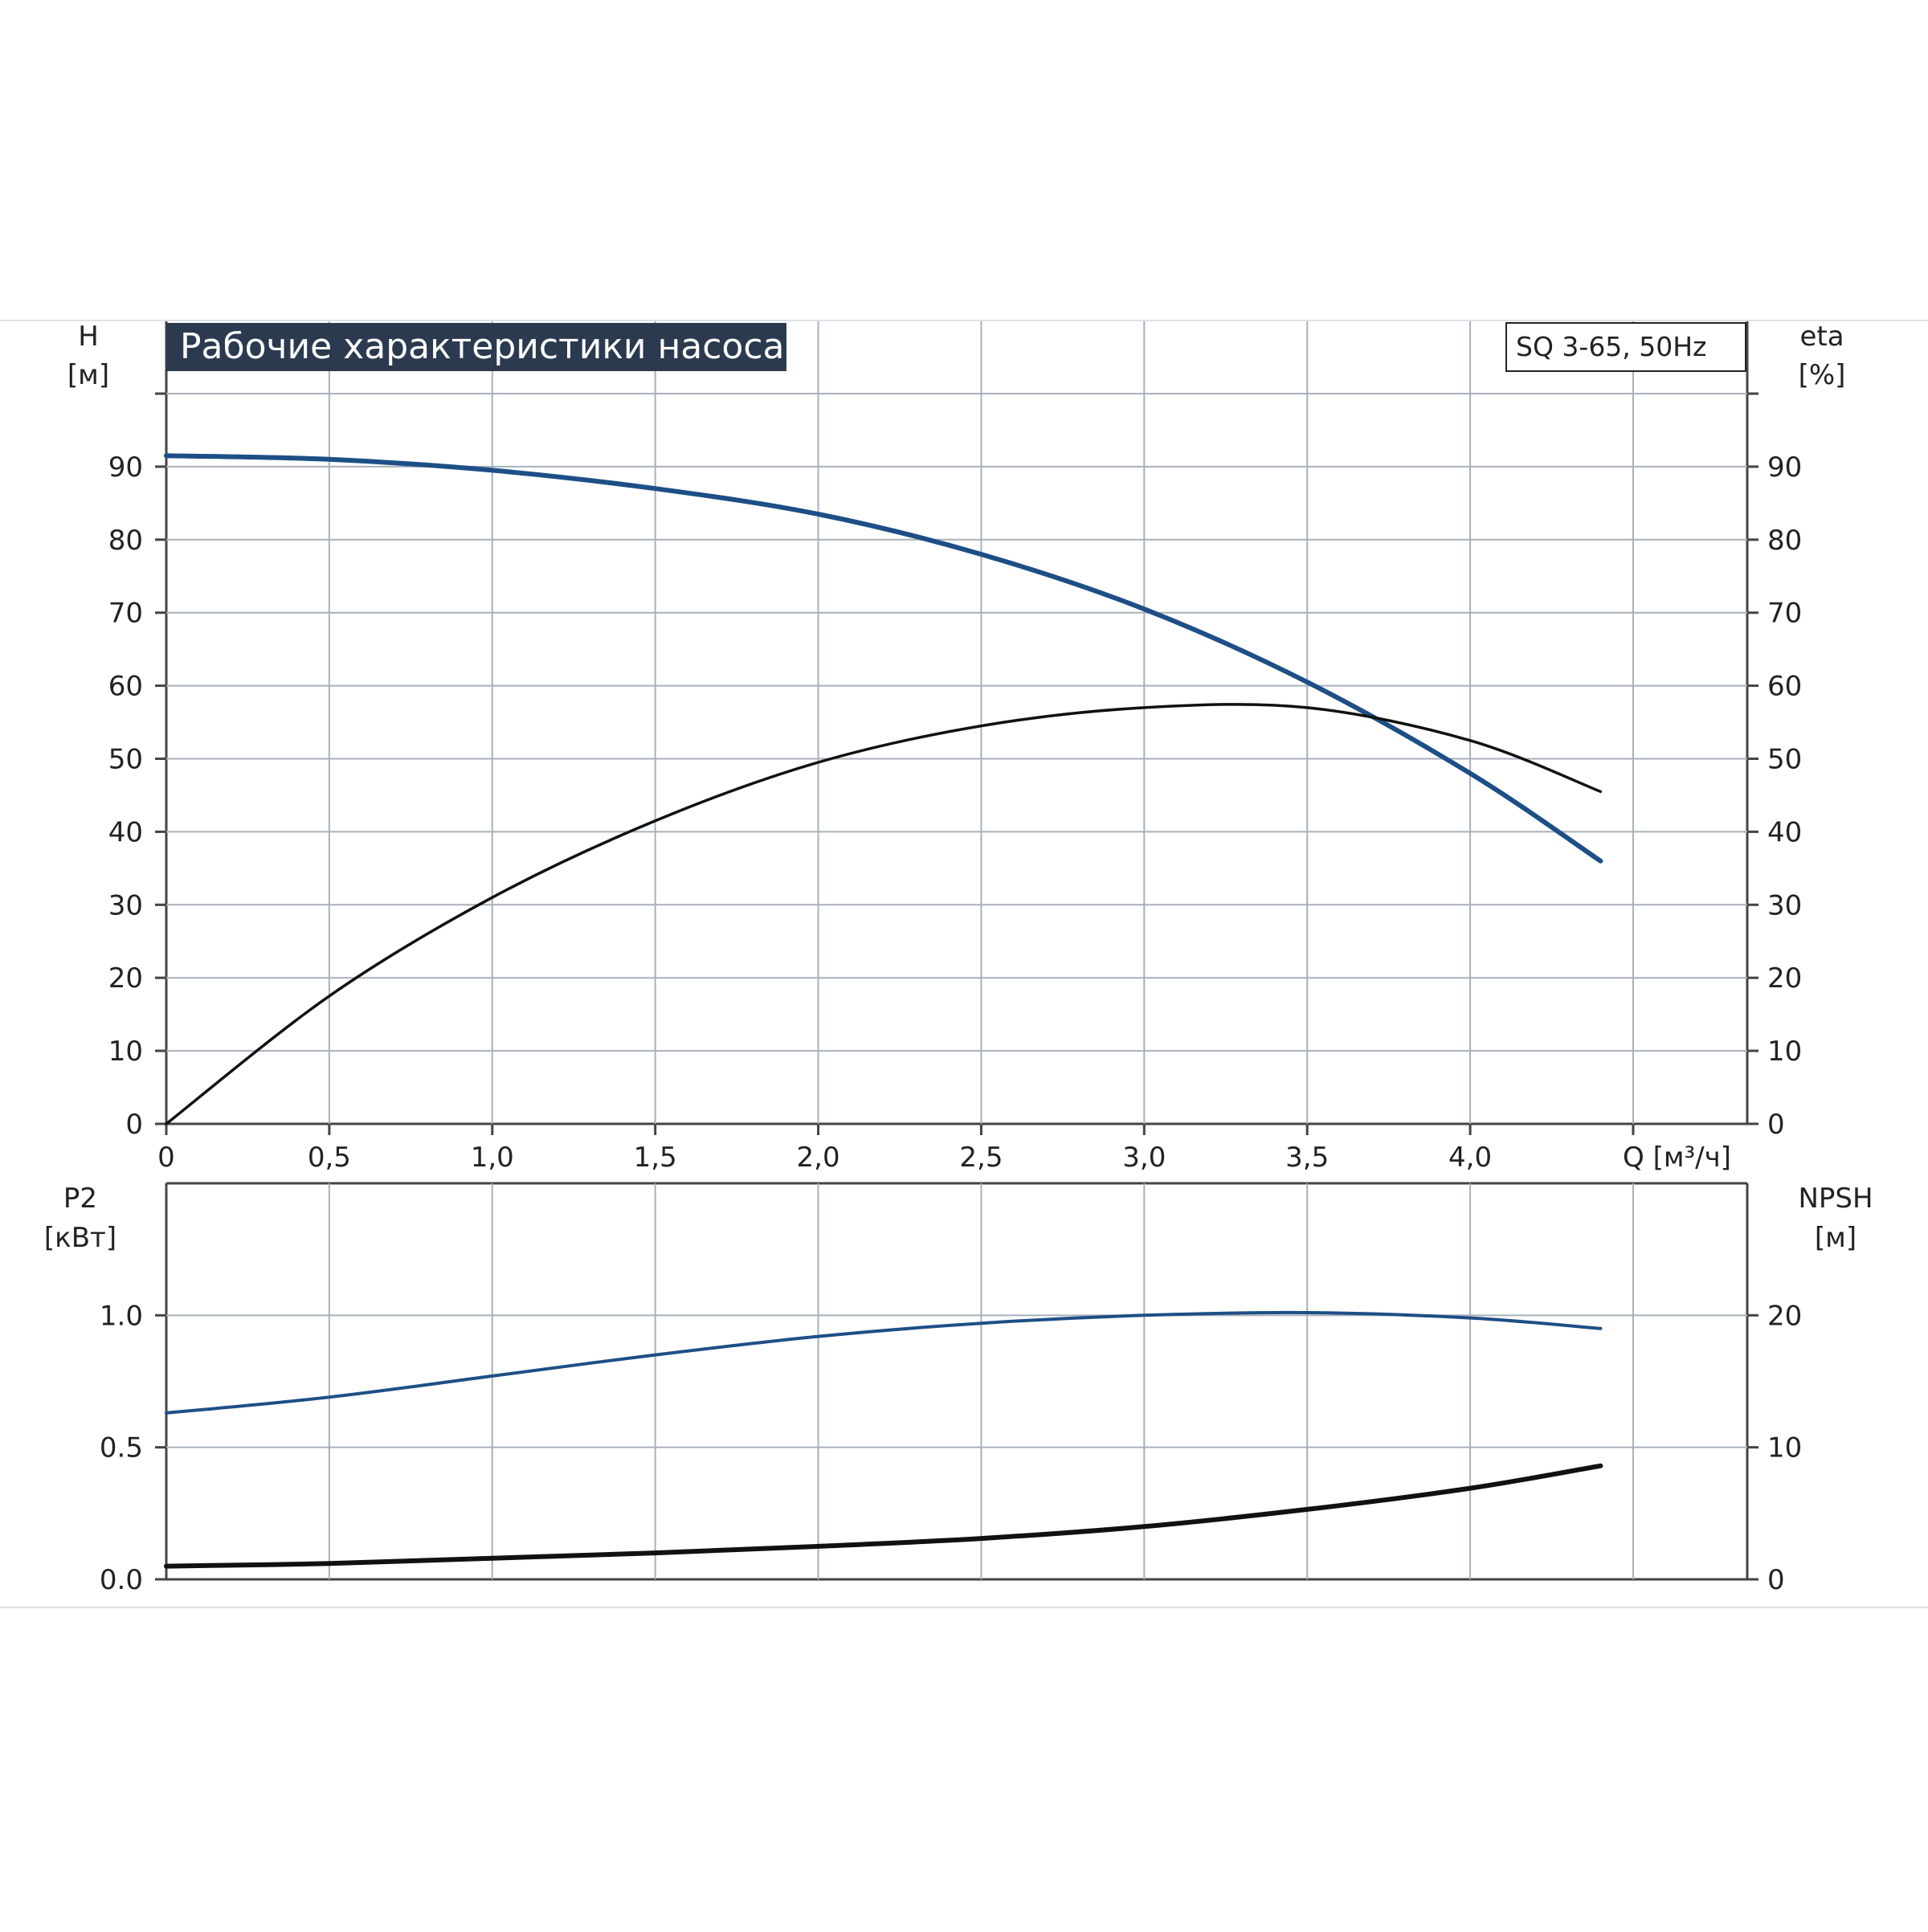 Image resolution: width=1928 pixels, height=1932 pixels. I want to click on eta-tick-label: 0, so click(1776, 1125).